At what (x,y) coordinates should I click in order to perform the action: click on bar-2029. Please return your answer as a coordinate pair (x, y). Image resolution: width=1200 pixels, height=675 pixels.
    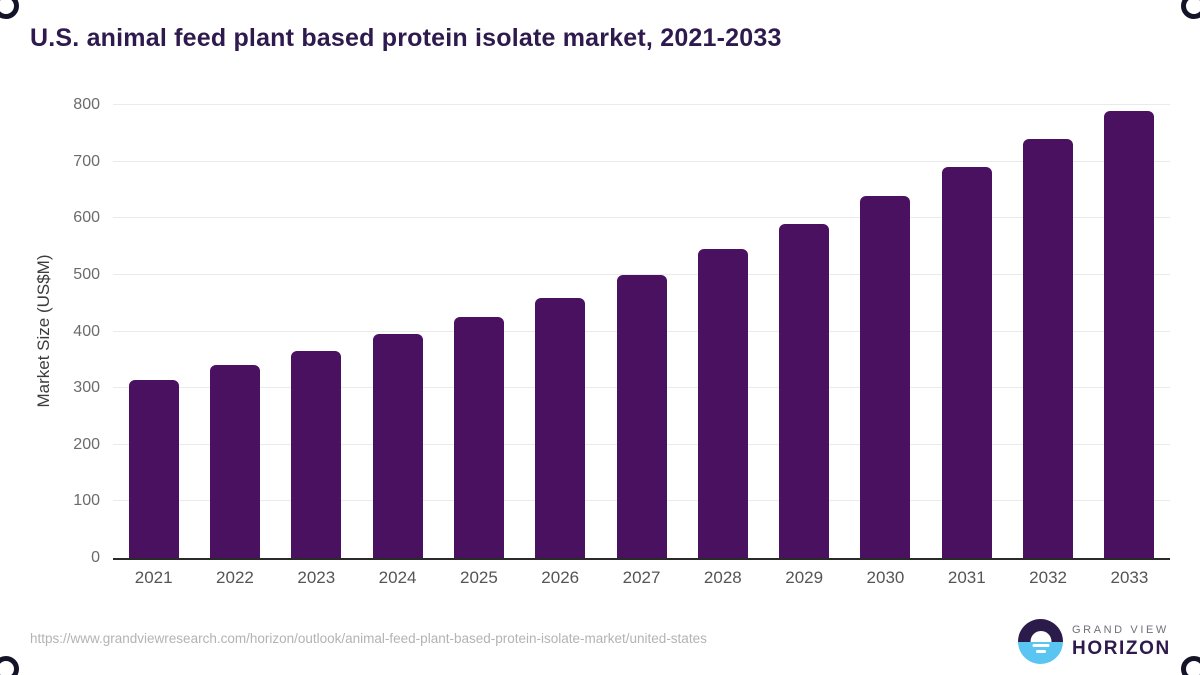
    Looking at the image, I should click on (804, 390).